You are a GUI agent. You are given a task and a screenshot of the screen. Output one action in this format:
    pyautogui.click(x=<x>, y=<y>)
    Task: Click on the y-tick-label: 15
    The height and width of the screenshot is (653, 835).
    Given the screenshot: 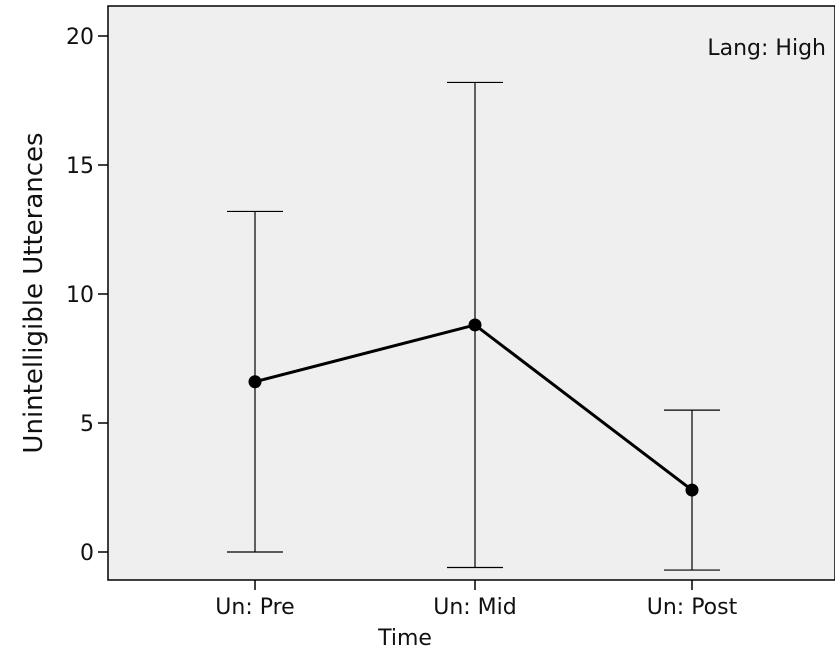 What is the action you would take?
    pyautogui.click(x=80, y=166)
    